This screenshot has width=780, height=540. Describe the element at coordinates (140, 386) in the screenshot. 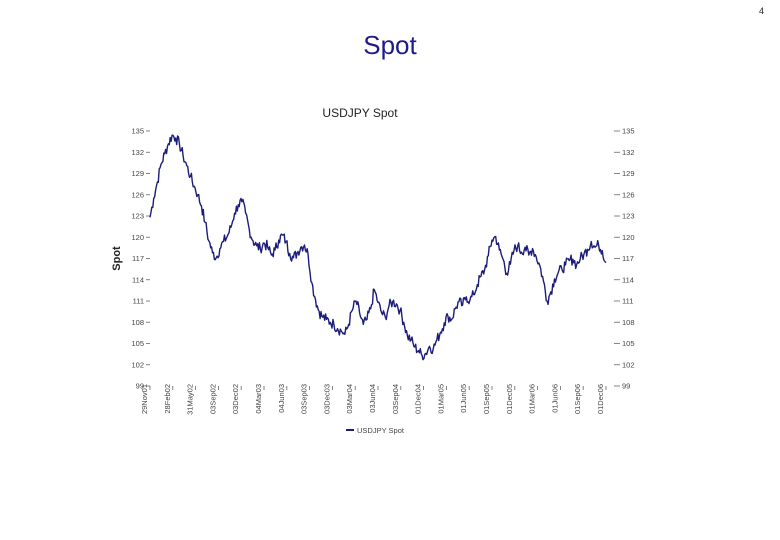

I see `left-y-tick-label: 99` at that location.